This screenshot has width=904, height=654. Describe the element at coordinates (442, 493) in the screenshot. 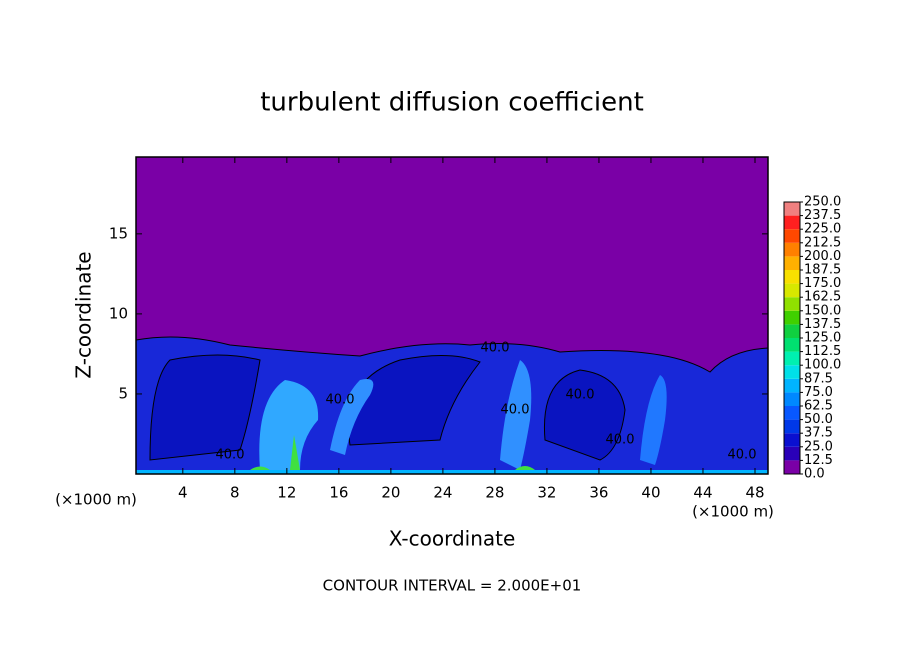

I see `x-tick-label: 24` at that location.